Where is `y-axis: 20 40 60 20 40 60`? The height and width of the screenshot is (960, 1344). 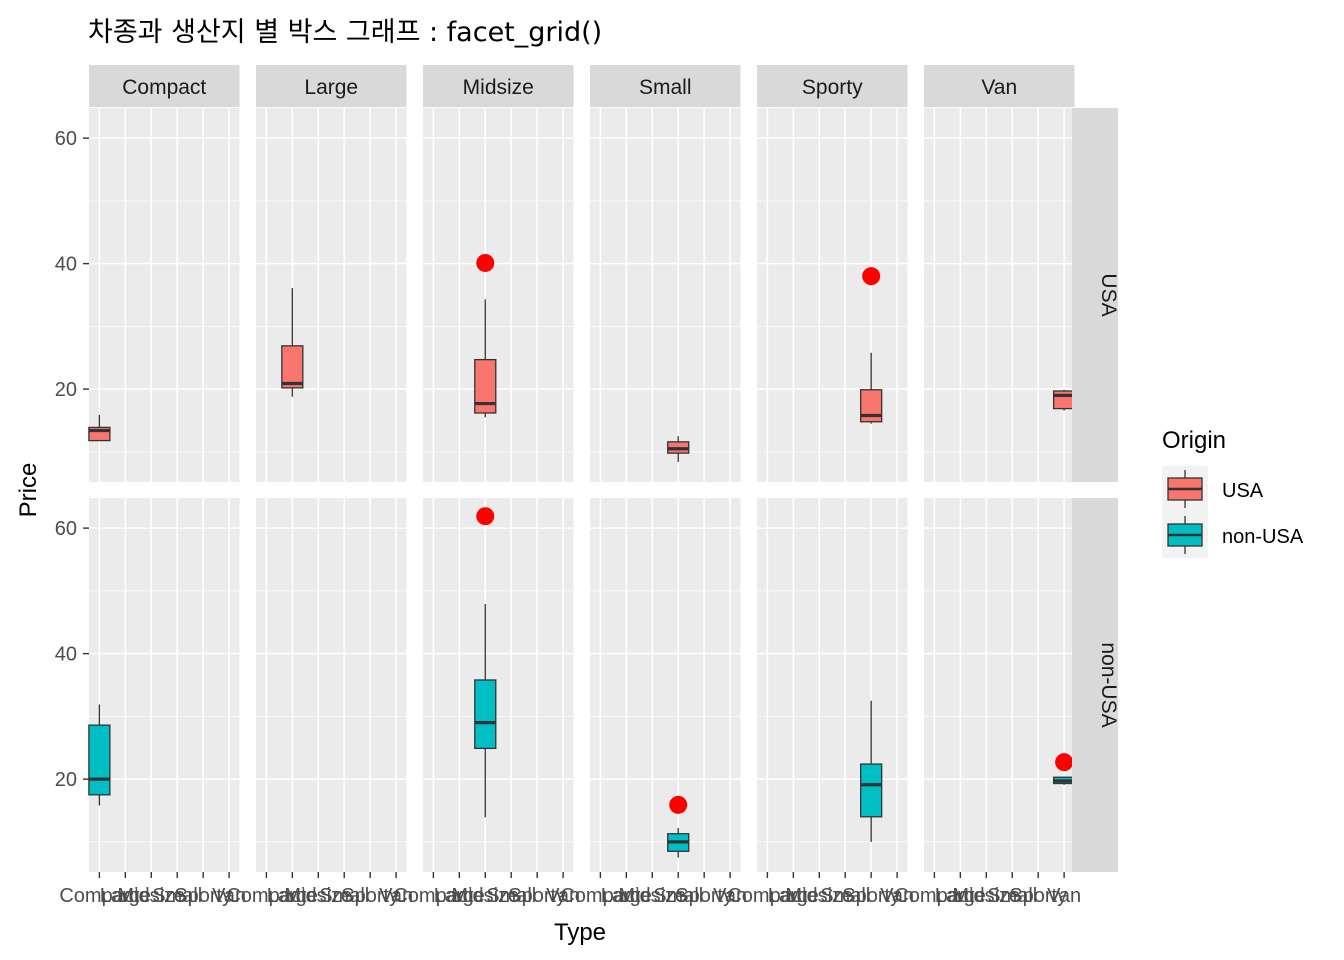
y-axis: 20 40 60 20 40 60 is located at coordinates (72, 459).